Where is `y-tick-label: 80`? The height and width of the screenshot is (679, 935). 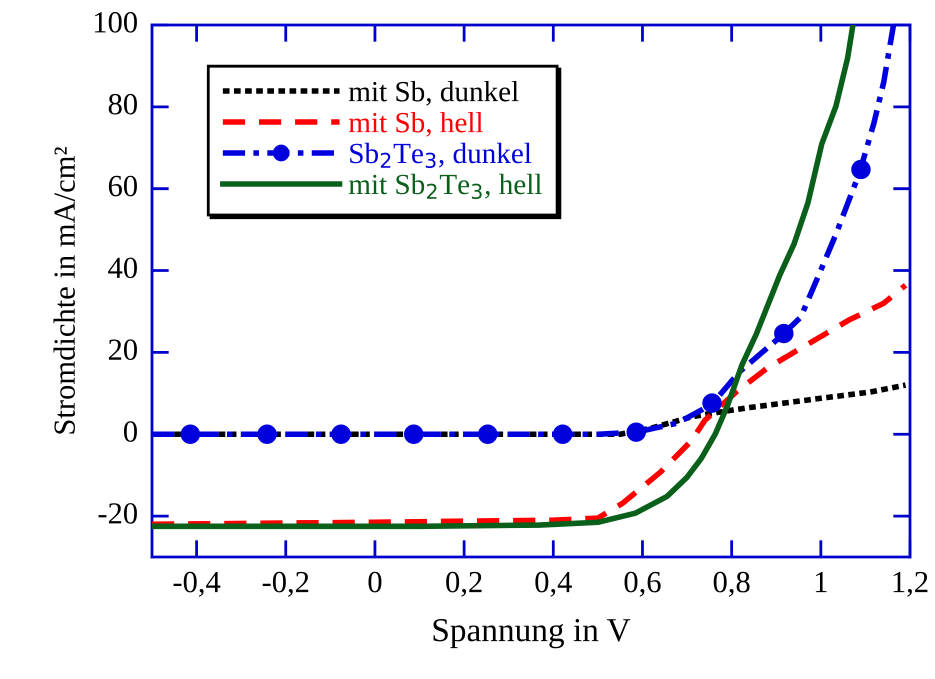
y-tick-label: 80 is located at coordinates (122, 104).